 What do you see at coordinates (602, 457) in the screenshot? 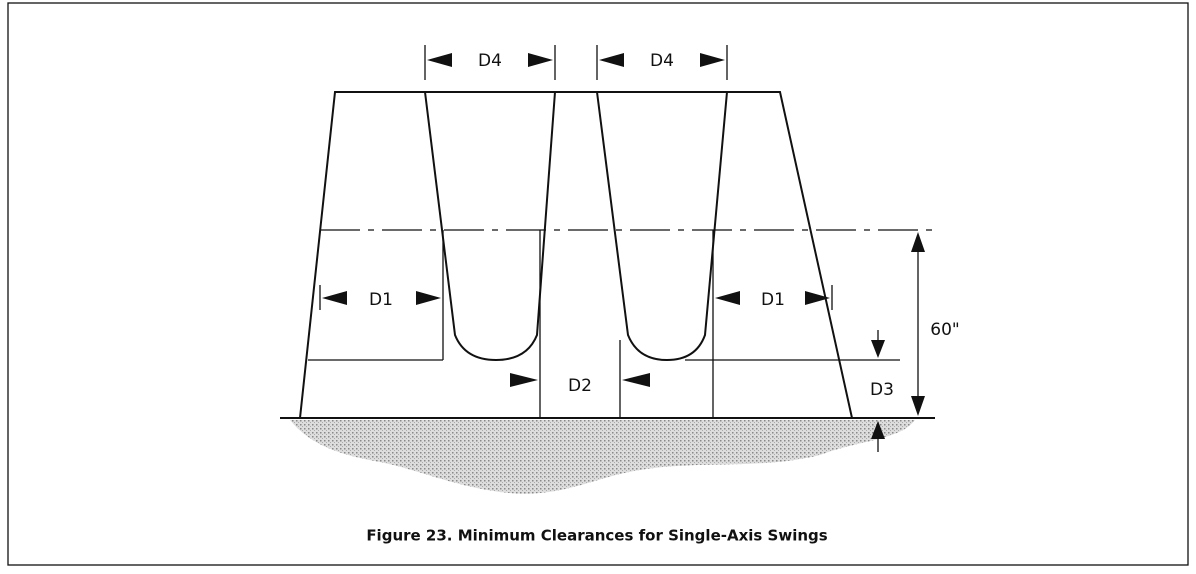
I see `ground` at bounding box center [602, 457].